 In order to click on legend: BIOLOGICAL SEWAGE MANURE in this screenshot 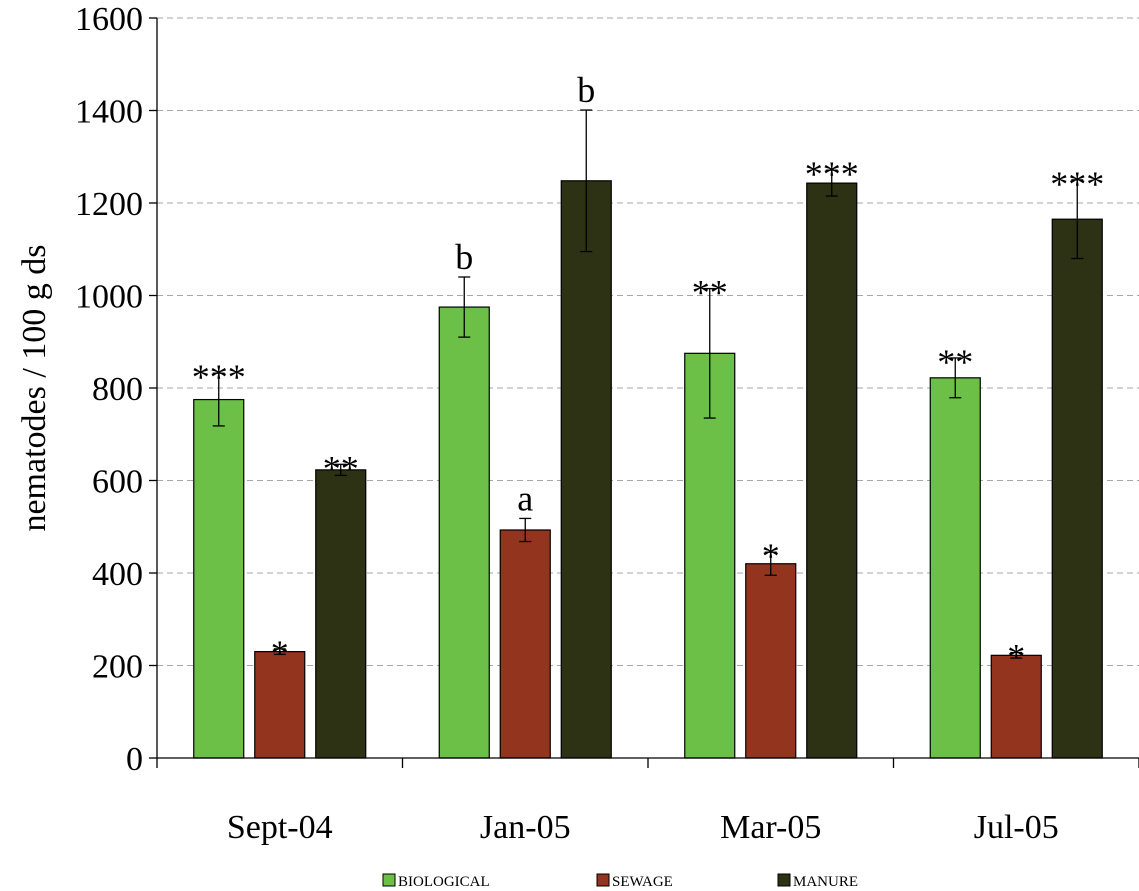, I will do `click(620, 881)`.